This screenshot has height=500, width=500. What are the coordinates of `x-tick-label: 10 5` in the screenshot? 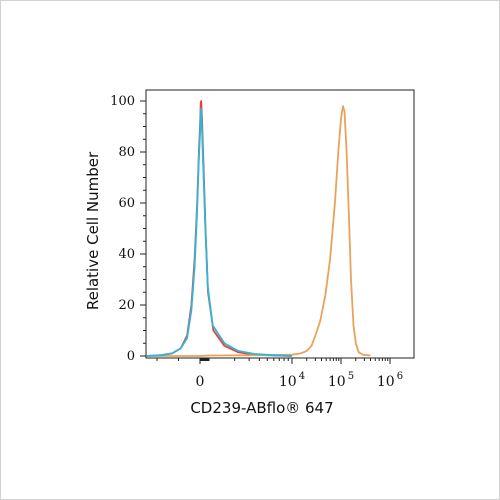 It's located at (341, 380).